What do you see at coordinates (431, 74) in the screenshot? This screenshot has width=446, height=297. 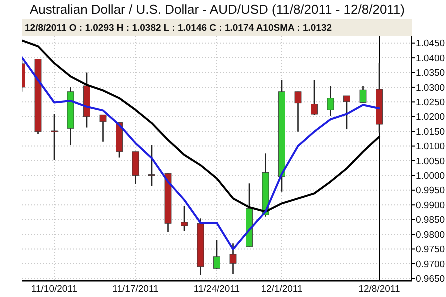 I see `y-tick-label: 1.0350` at bounding box center [431, 74].